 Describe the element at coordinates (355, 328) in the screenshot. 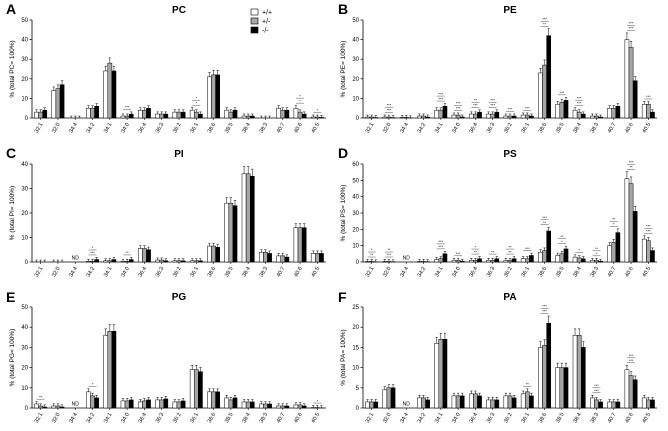

I see `y-tick-label: 20` at that location.